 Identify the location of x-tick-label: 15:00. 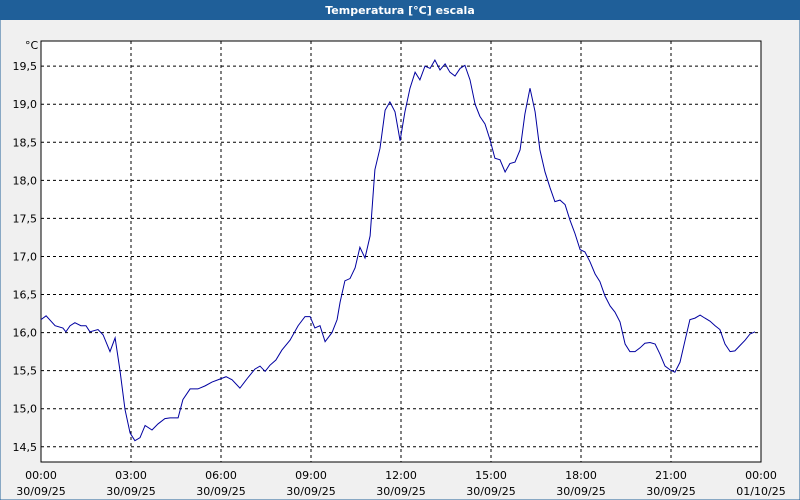
(491, 475).